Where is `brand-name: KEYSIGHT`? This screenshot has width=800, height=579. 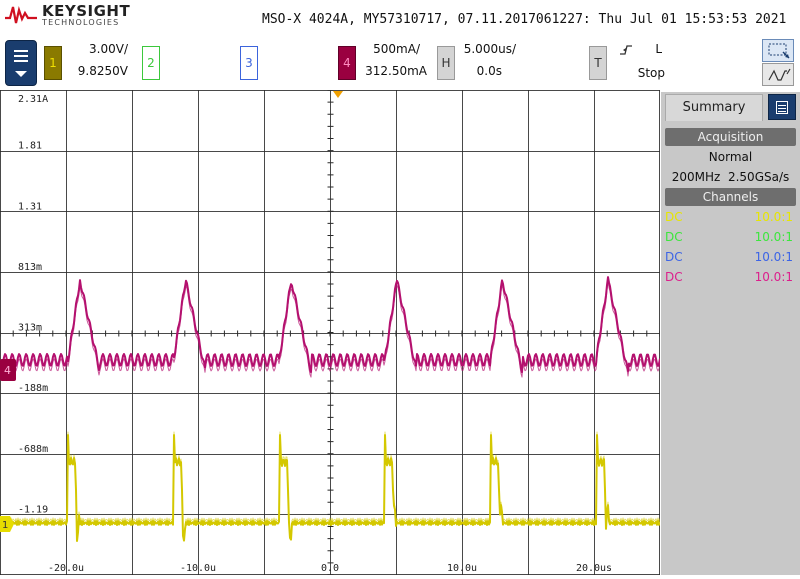 brand-name: KEYSIGHT is located at coordinates (86, 11).